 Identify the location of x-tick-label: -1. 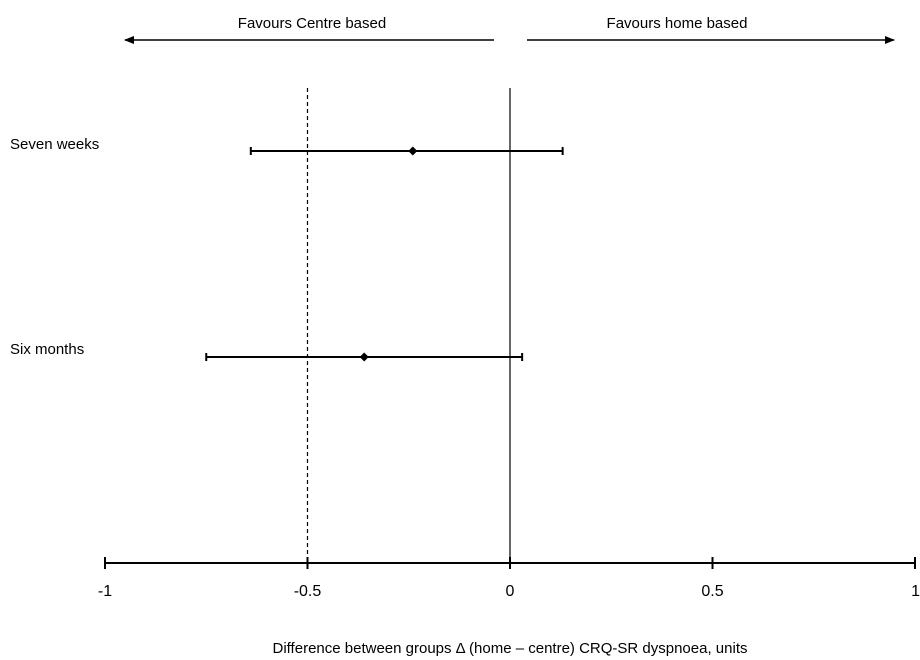
(105, 591).